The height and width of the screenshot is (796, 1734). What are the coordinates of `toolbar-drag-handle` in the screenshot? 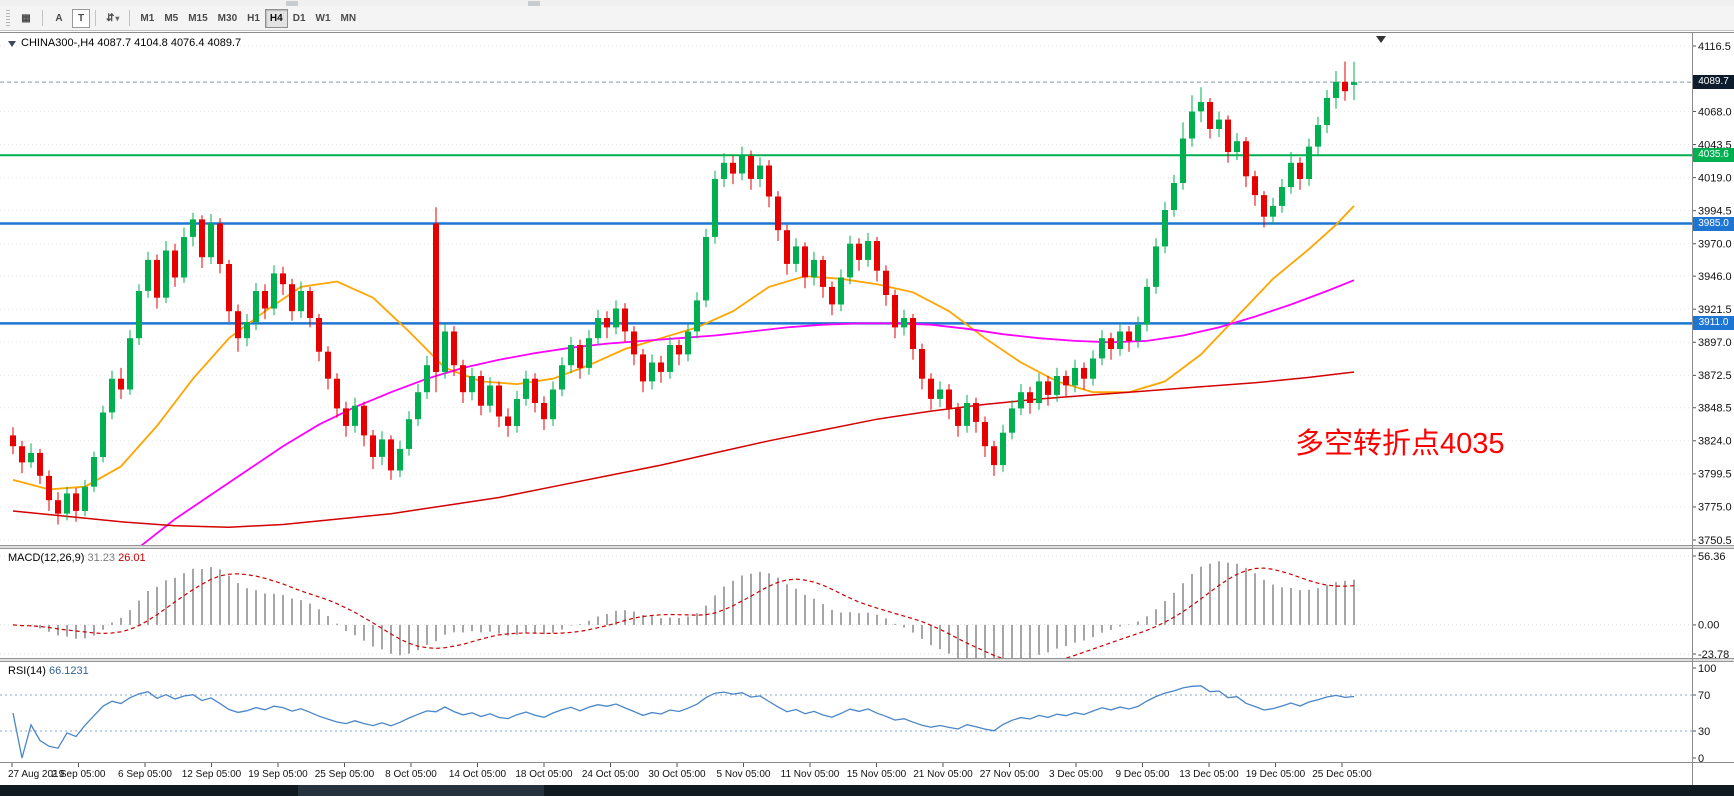 It's located at (8, 18).